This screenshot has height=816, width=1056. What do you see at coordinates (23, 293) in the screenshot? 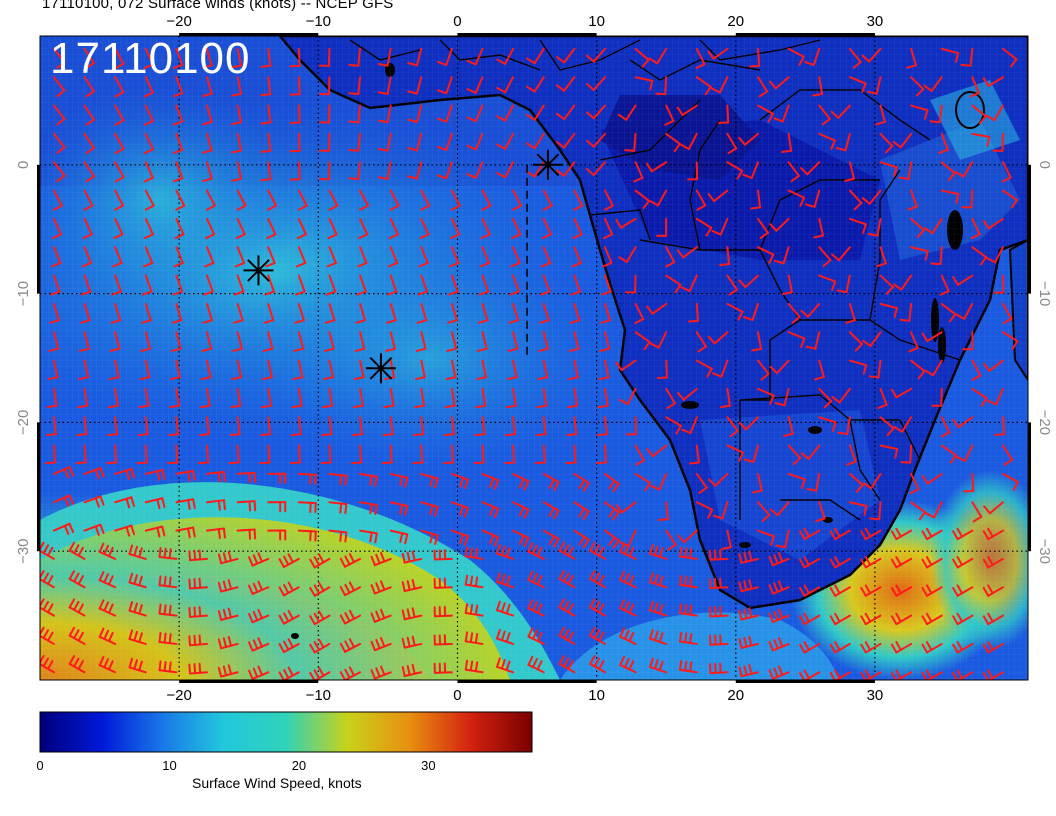
I see `lat-tick-label-left: −10` at bounding box center [23, 293].